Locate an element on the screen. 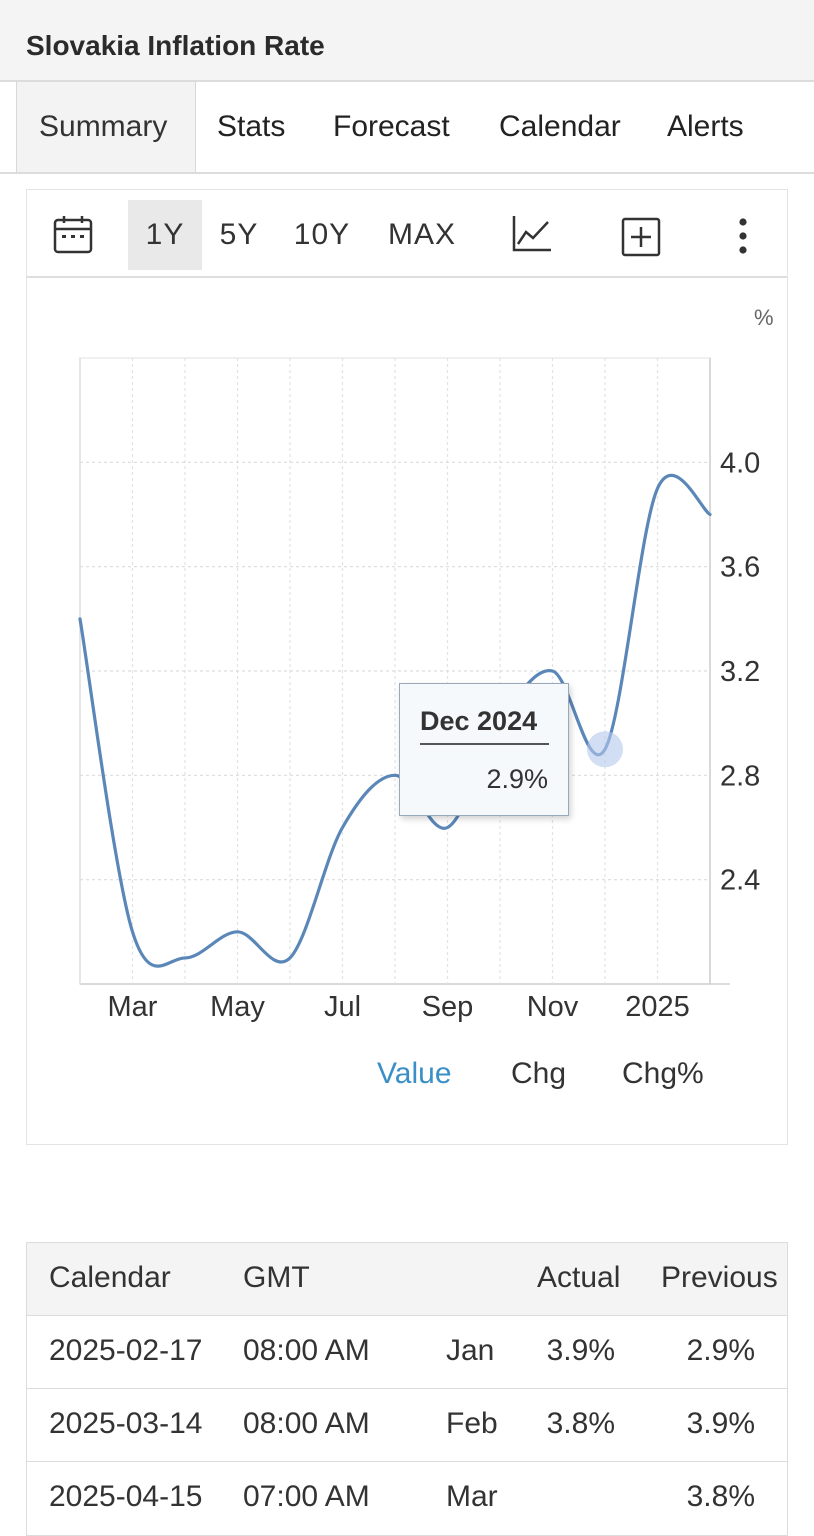  range-5y-button: 5Y is located at coordinates (239, 234).